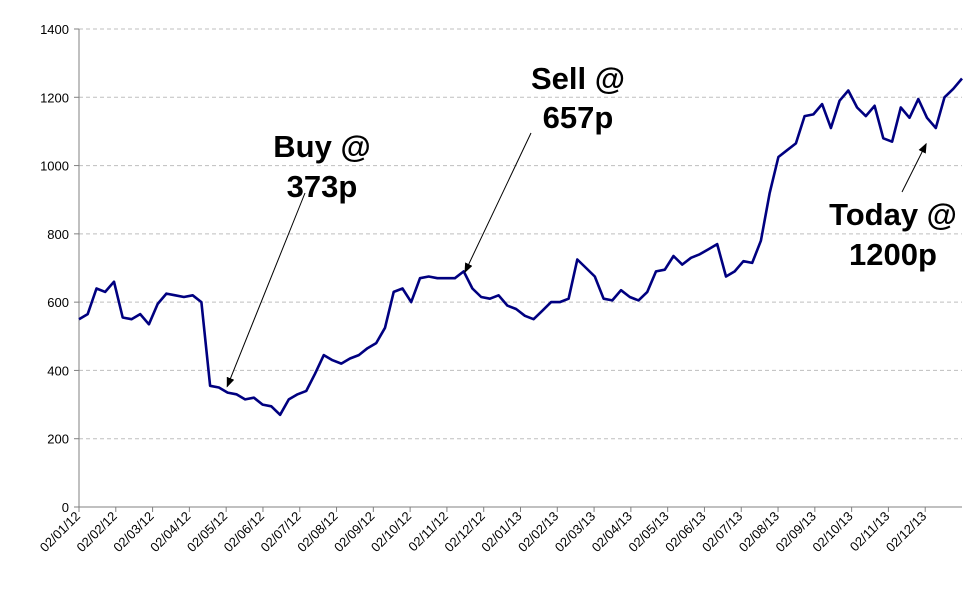 Image resolution: width=977 pixels, height=600 pixels. I want to click on annotation-today: Today @ 1200p, so click(893, 207).